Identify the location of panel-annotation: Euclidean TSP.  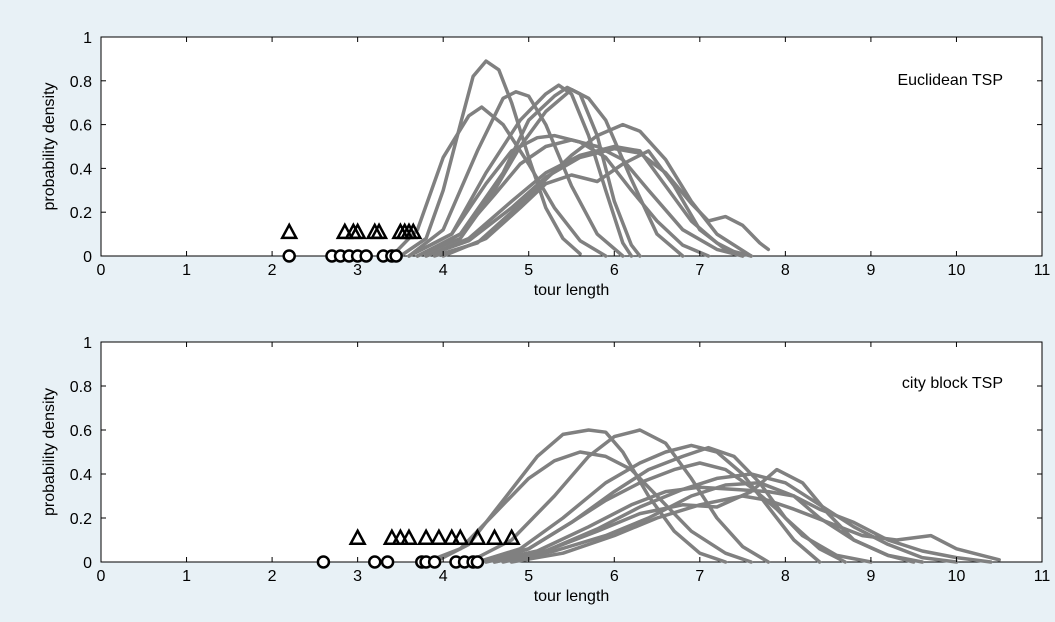
(950, 80).